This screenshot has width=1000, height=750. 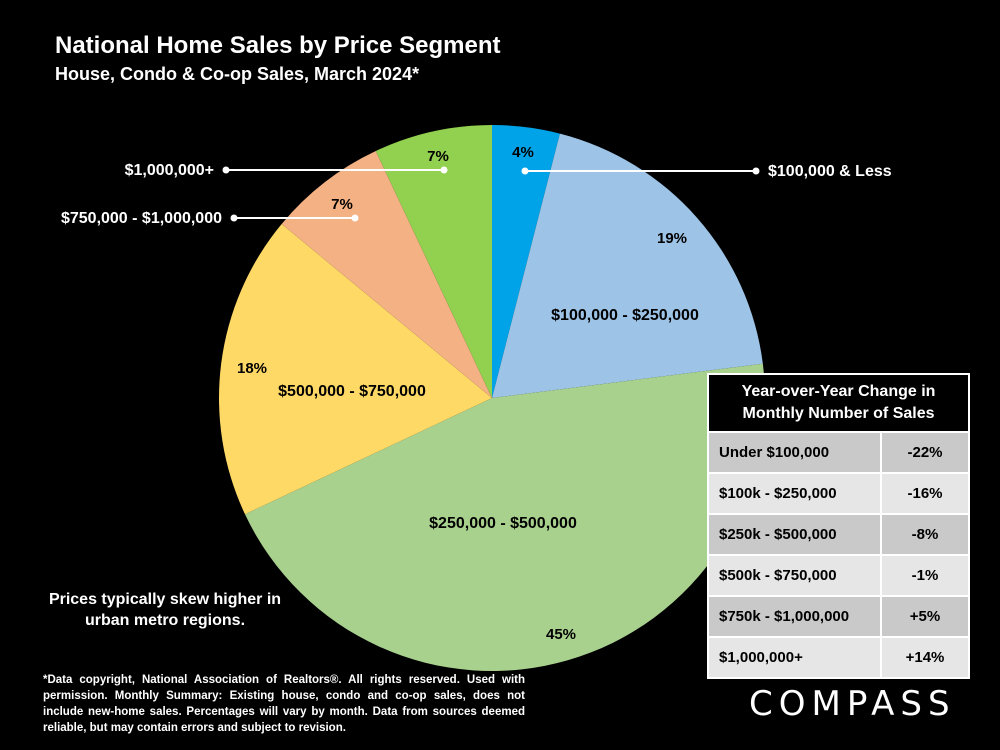 I want to click on slice-percent-label: 4%, so click(x=523, y=152).